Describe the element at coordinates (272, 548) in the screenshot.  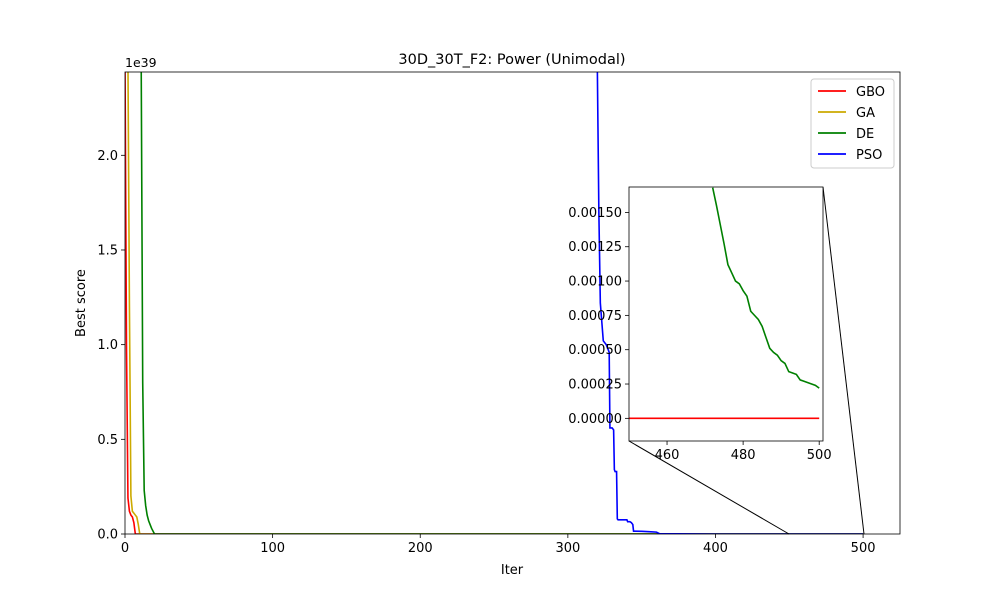
I see `x-tick-label: 100` at that location.